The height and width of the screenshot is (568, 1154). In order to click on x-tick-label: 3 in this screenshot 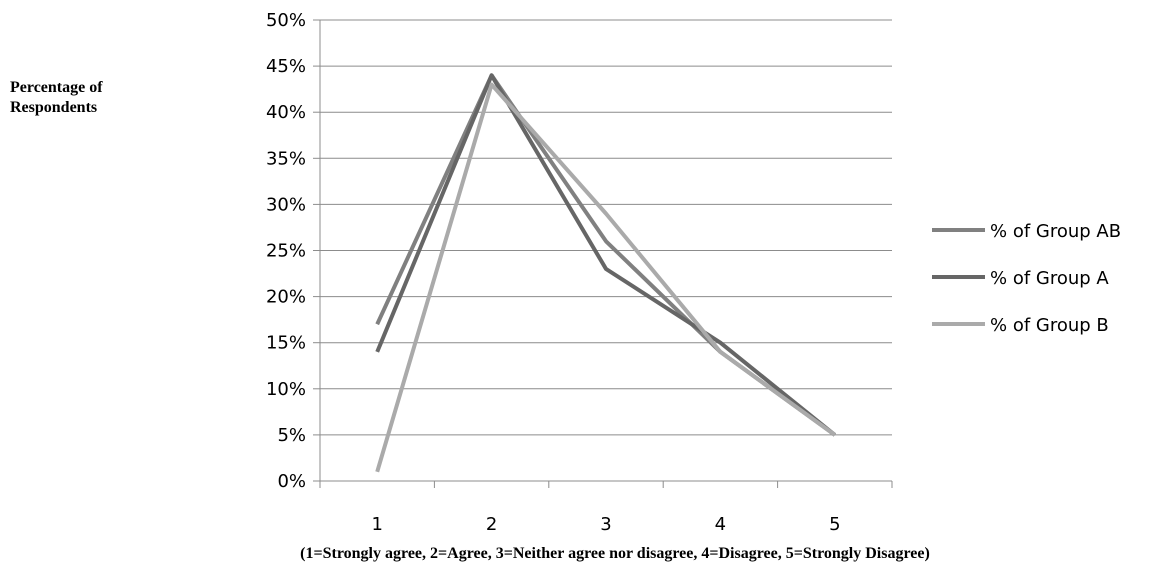, I will do `click(605, 524)`.